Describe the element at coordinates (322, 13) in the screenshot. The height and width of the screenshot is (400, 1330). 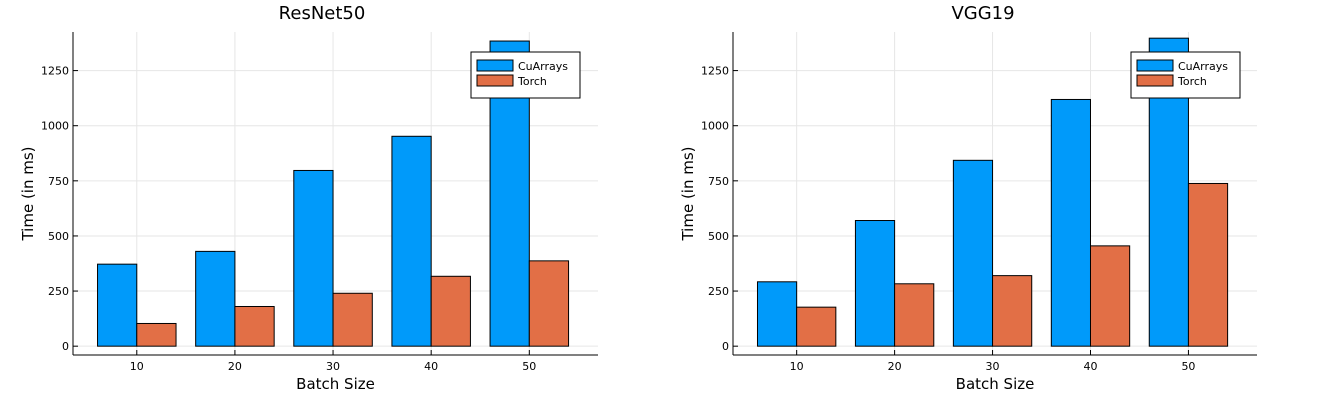
I see `chart-title: ResNet50` at that location.